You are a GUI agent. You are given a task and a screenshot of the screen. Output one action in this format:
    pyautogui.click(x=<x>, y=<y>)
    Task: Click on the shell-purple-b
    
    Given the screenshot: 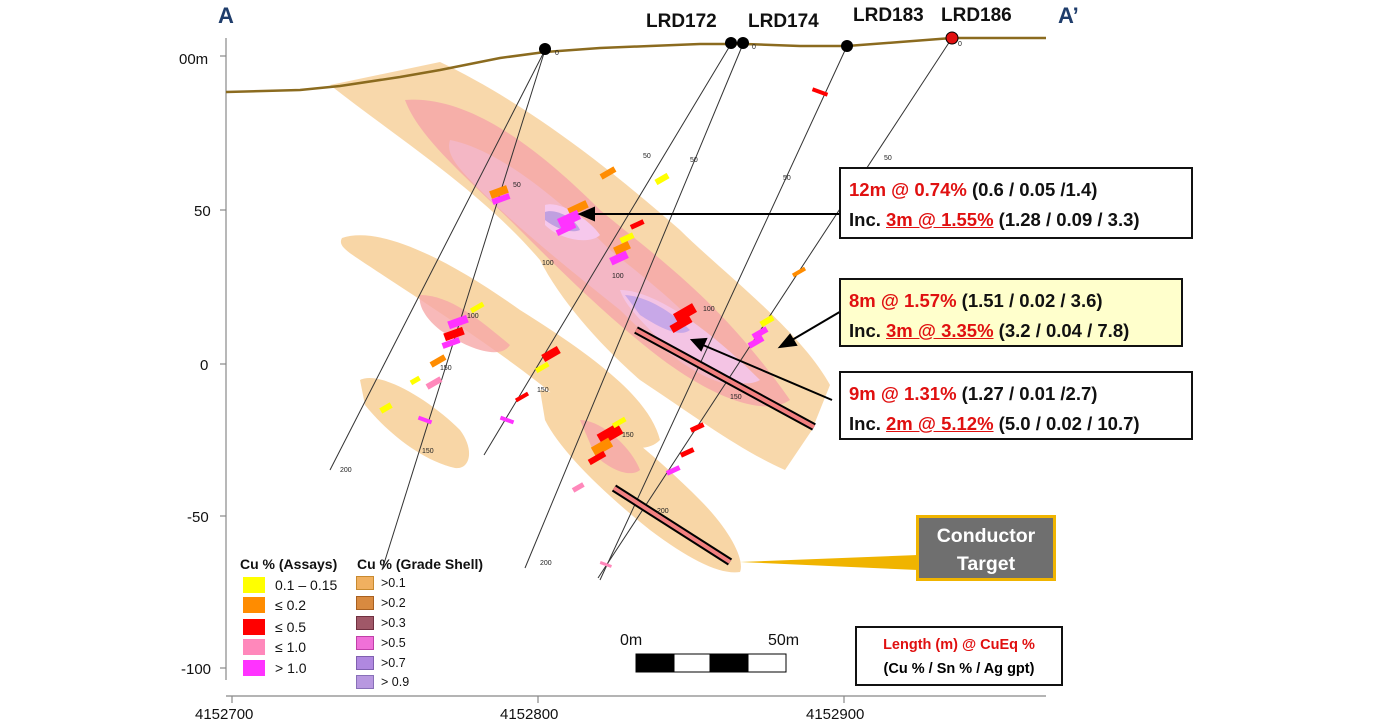 What is the action you would take?
    pyautogui.click(x=657, y=314)
    